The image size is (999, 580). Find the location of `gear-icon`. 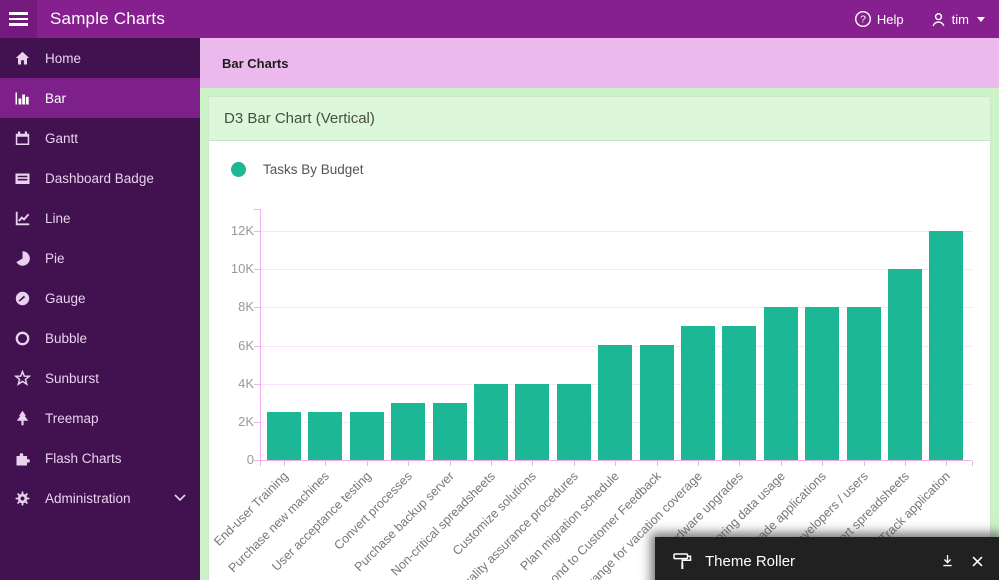

gear-icon is located at coordinates (22, 498).